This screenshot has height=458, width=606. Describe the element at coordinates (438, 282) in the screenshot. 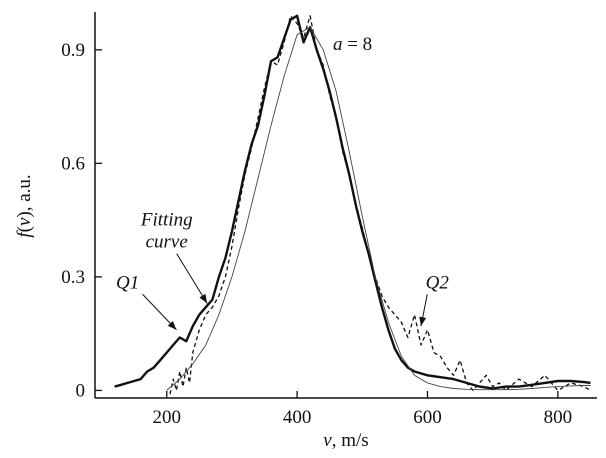

I see `q2-label: Q2` at that location.